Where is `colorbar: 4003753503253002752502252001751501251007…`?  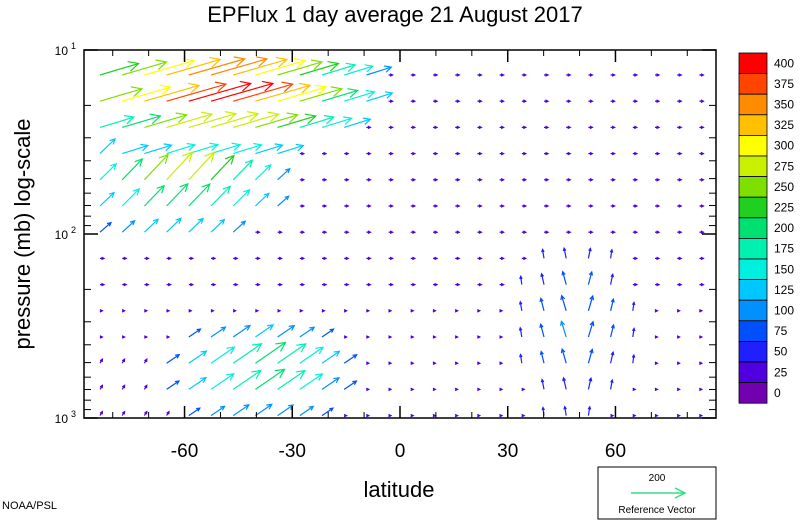
colorbar: 4003753503253002752502252001751501251007… is located at coordinates (766, 228).